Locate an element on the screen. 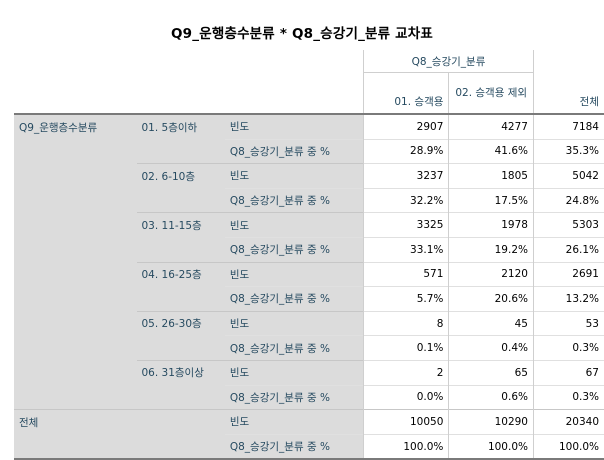 This screenshot has width=604, height=460. count-cell: 10290 is located at coordinates (491, 422).